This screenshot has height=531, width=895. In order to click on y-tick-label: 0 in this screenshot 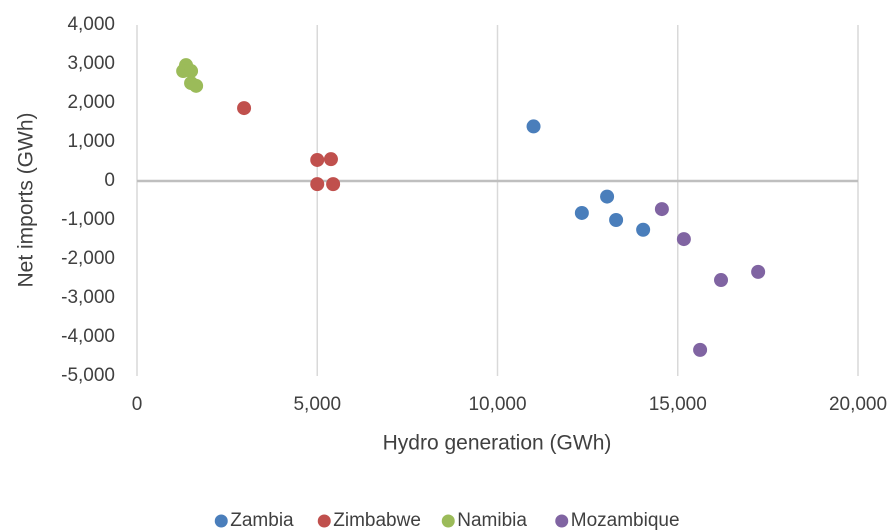, I will do `click(109, 180)`.